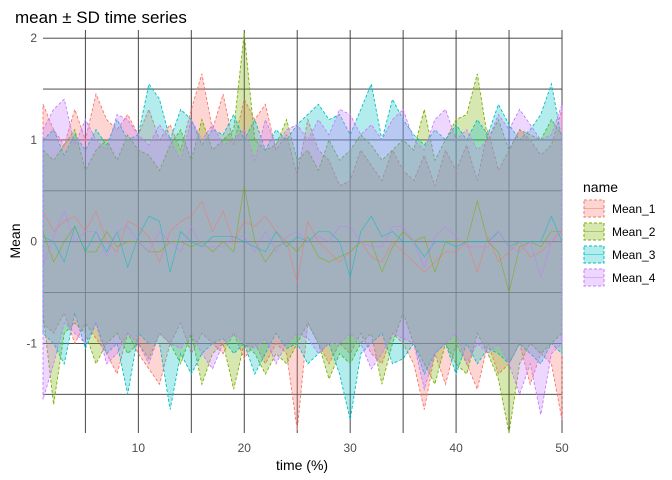  I want to click on chart-title: mean ± SD time series, so click(101, 17).